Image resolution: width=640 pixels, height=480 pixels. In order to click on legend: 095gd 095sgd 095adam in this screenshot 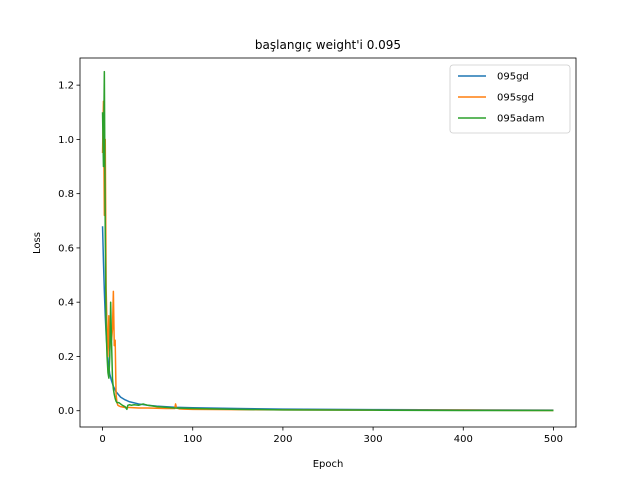, I will do `click(510, 99)`.